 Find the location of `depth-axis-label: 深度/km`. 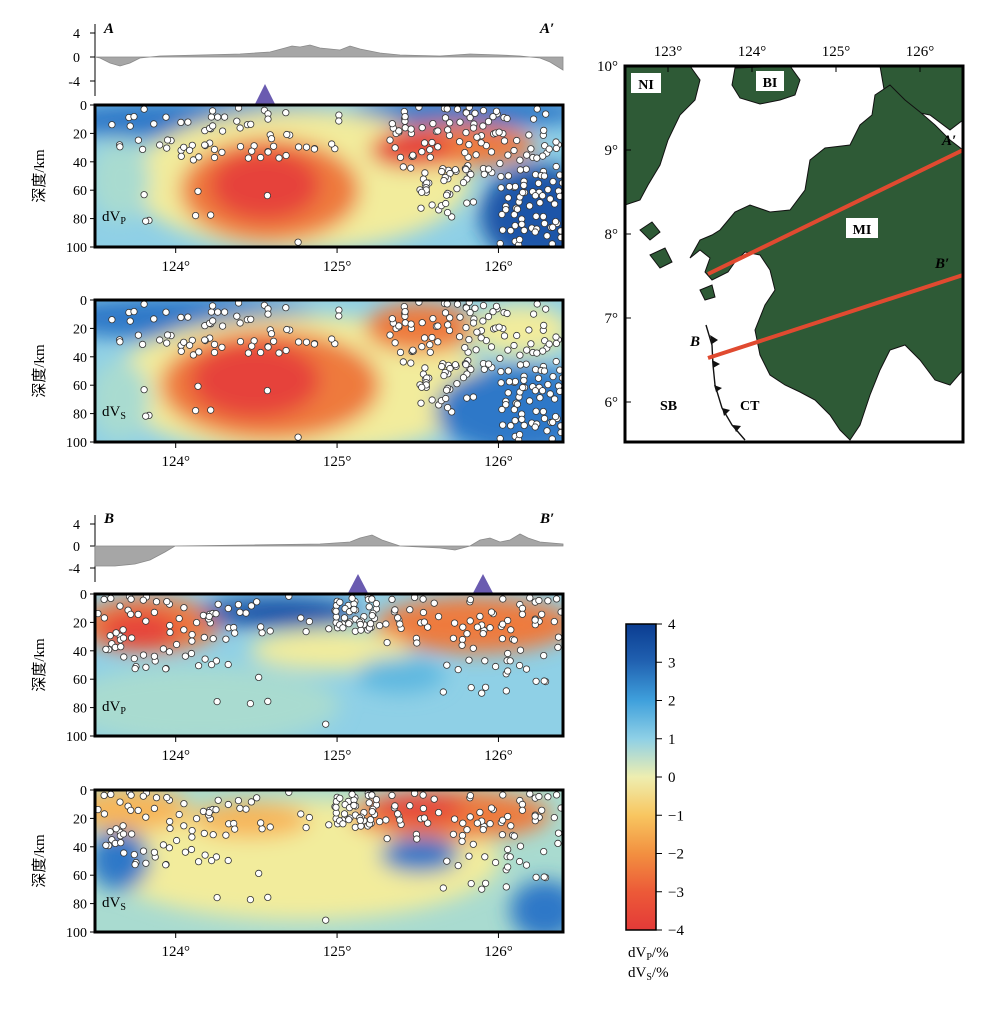

depth-axis-label: 深度/km is located at coordinates (39, 665).